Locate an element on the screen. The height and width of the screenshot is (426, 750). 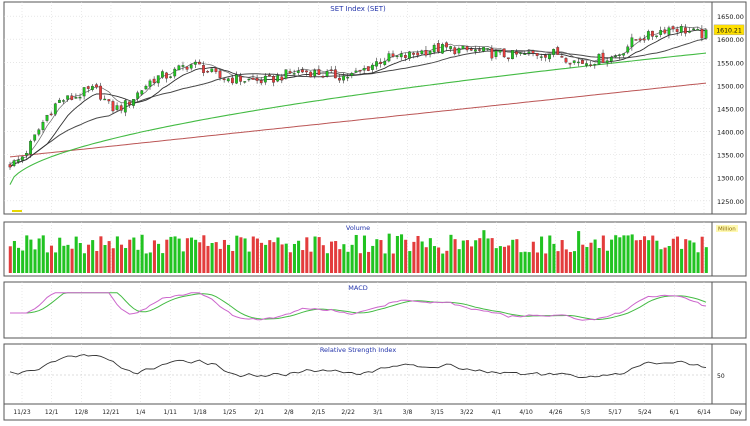
rsi-line is located at coordinates (358, 366).